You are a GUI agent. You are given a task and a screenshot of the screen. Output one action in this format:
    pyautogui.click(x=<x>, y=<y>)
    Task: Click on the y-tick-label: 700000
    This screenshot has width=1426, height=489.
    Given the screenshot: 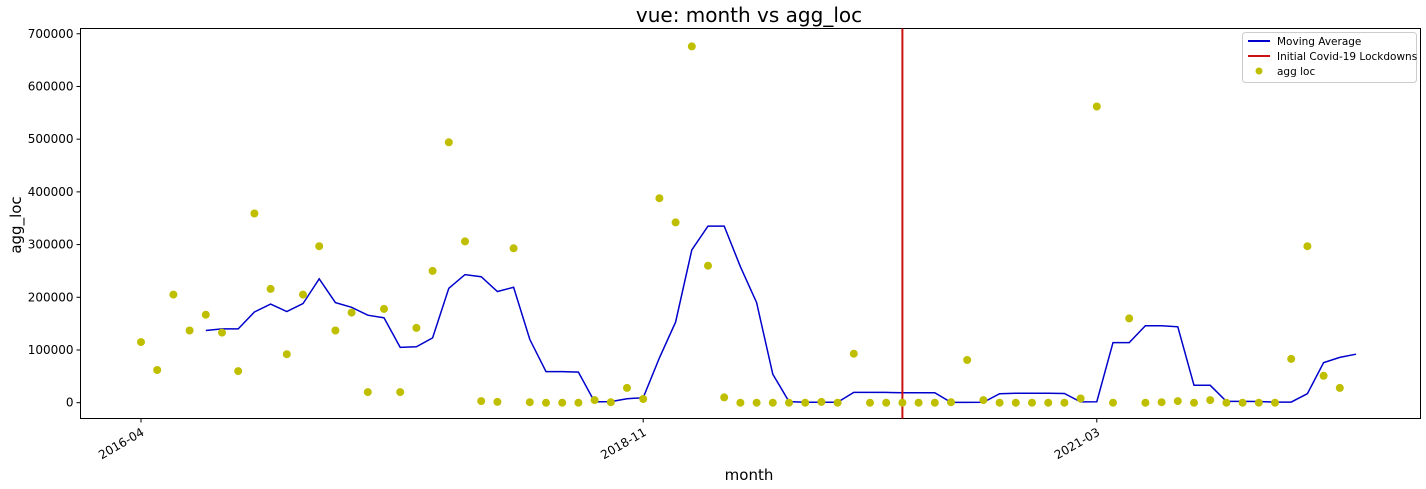 What is the action you would take?
    pyautogui.click(x=51, y=34)
    